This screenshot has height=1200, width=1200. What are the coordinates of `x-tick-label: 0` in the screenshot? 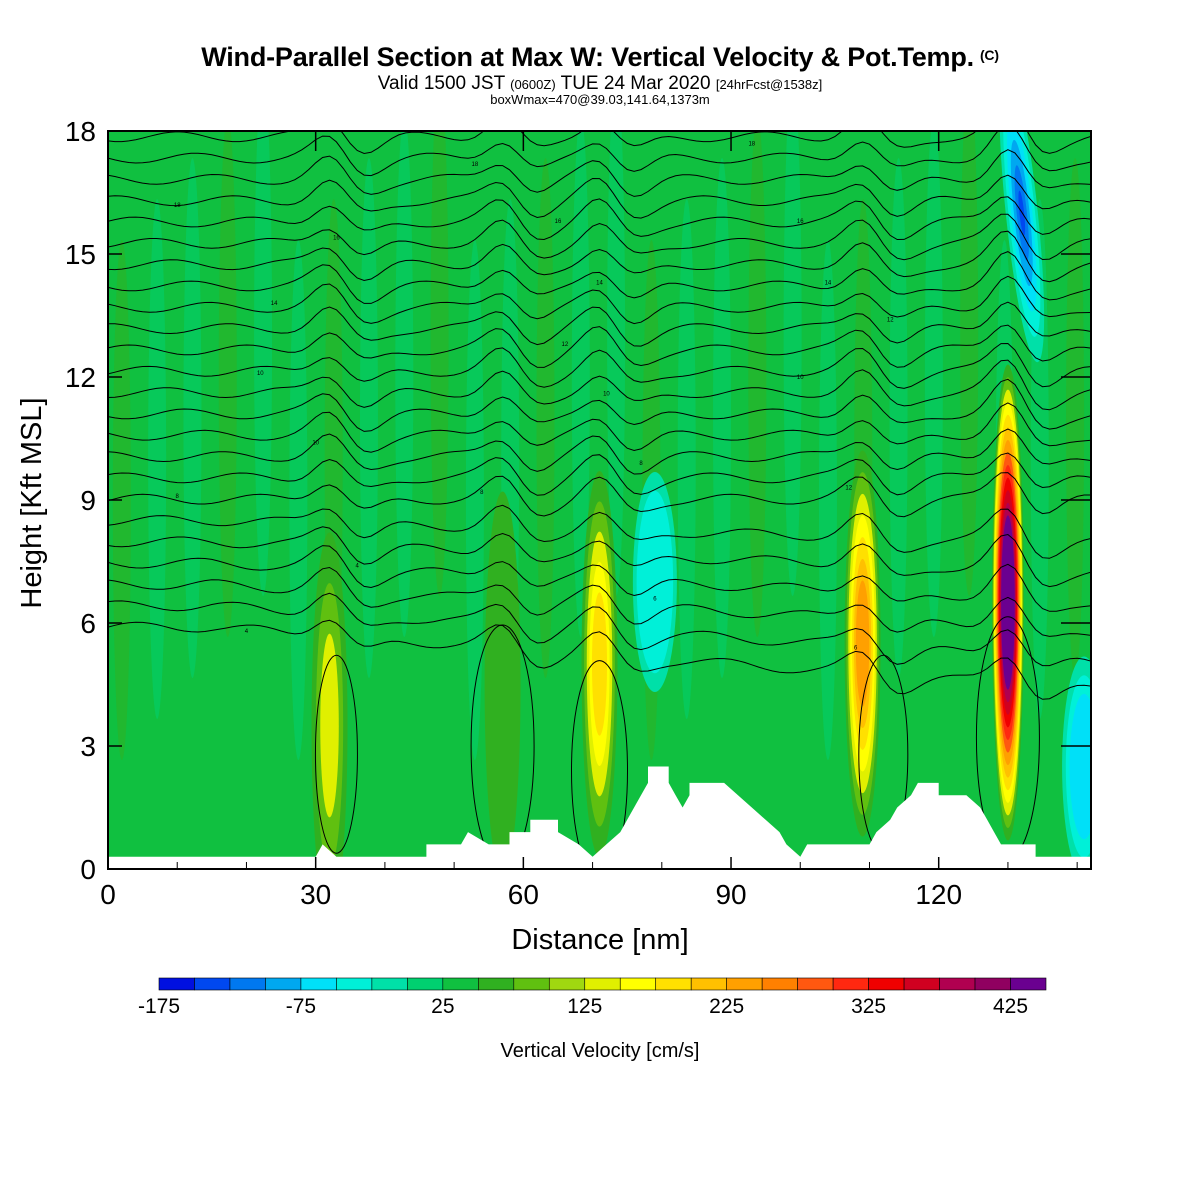 It's located at (108, 894).